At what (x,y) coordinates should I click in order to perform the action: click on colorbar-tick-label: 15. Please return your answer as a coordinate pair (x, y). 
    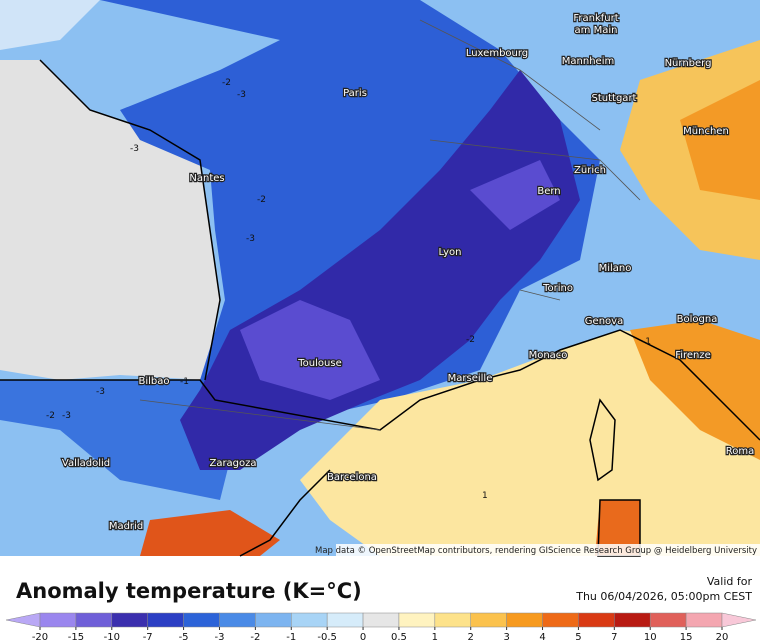
    Looking at the image, I should click on (686, 636).